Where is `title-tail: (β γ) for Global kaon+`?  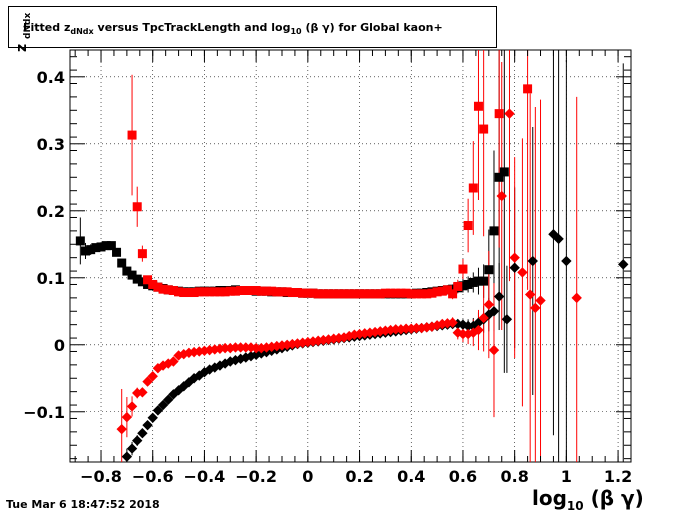 title-tail: (β γ) for Global kaon+ is located at coordinates (372, 27).